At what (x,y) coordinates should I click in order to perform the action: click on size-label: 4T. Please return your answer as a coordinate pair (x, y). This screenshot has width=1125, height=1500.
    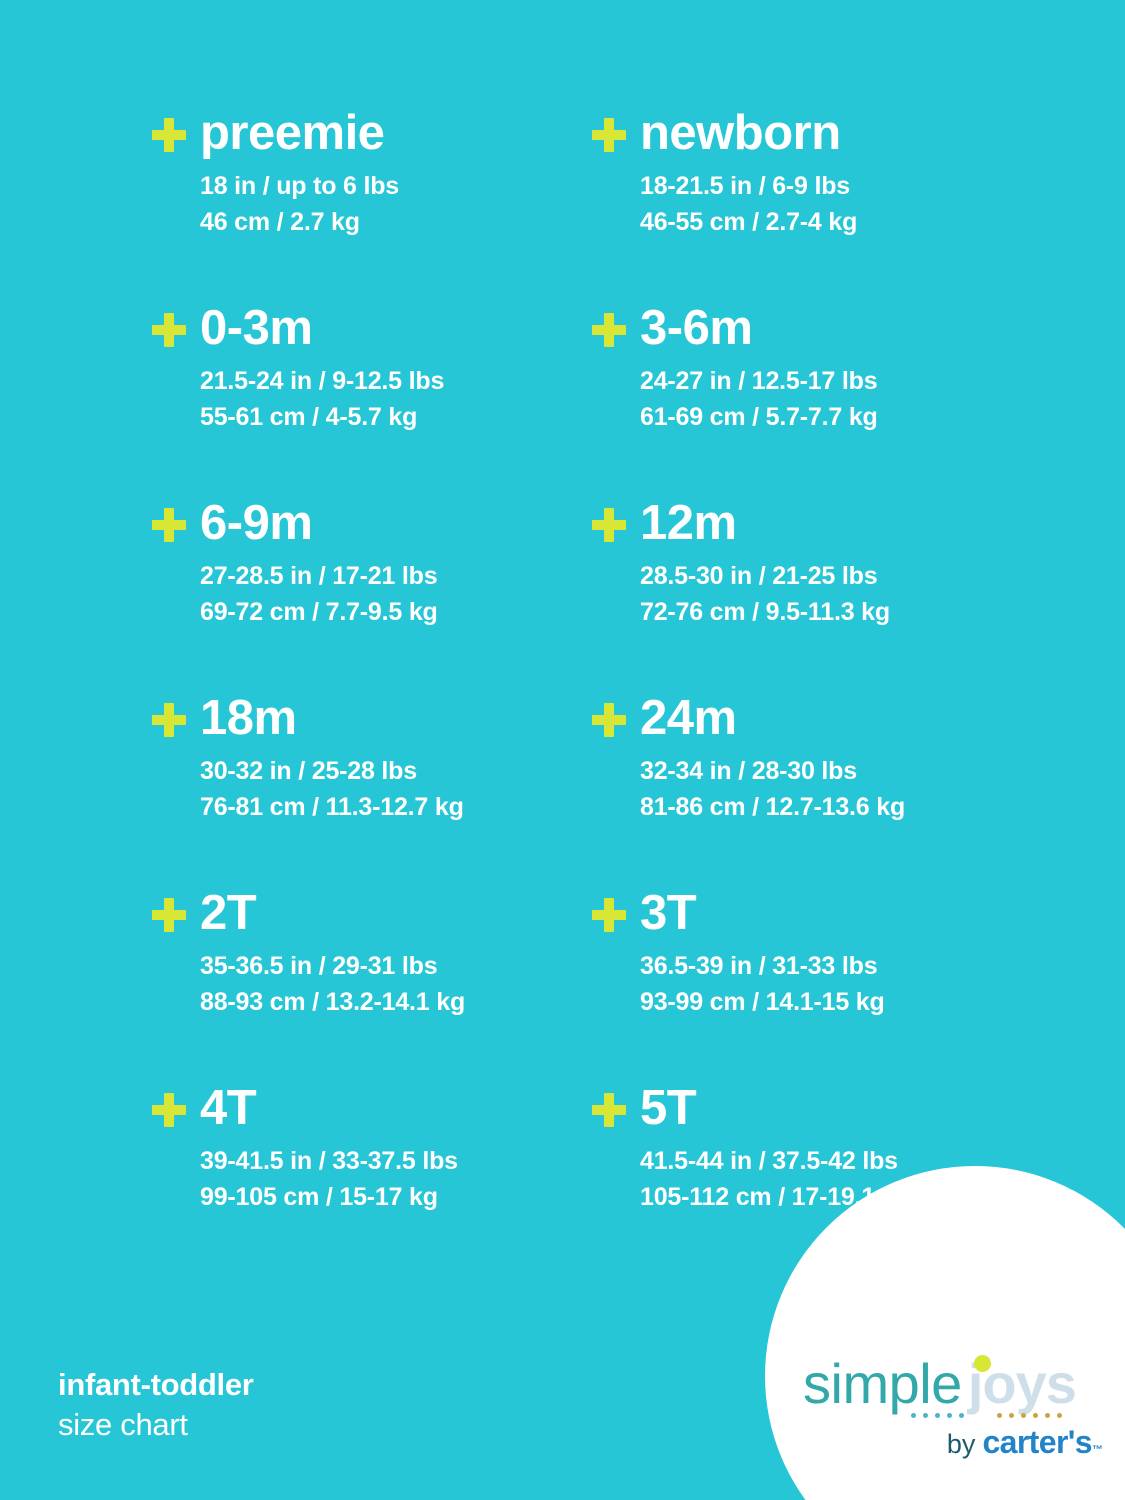
    Looking at the image, I should click on (228, 1108).